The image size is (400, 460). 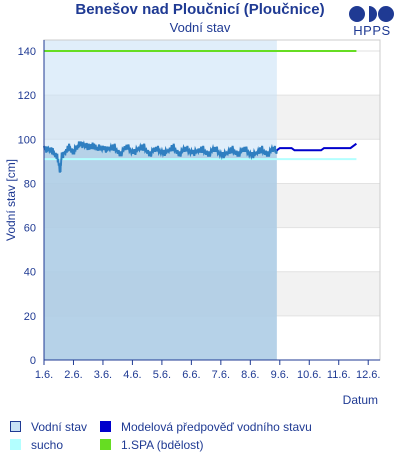 I want to click on legend-item-observed: Vodní stav, so click(x=48, y=427).